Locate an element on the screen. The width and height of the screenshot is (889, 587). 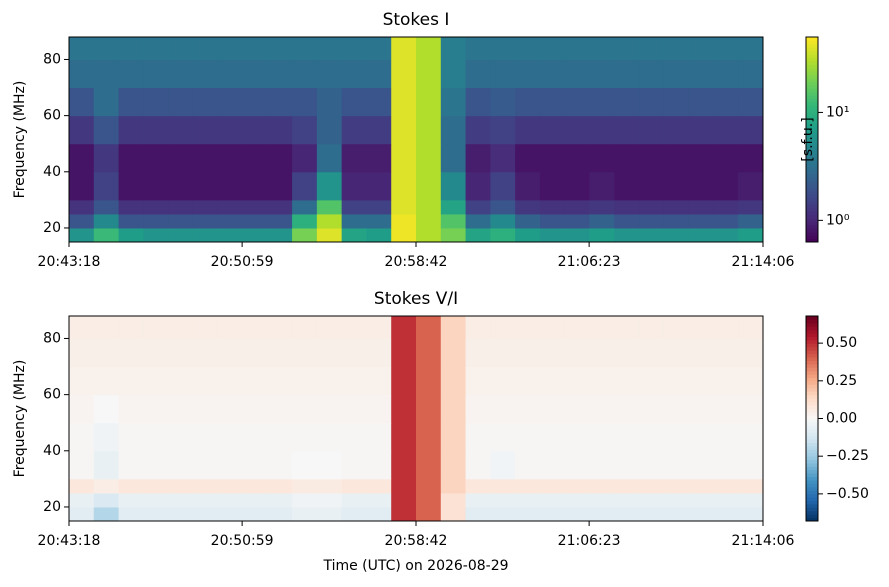
x-tick-label: 21:06:23 is located at coordinates (589, 262).